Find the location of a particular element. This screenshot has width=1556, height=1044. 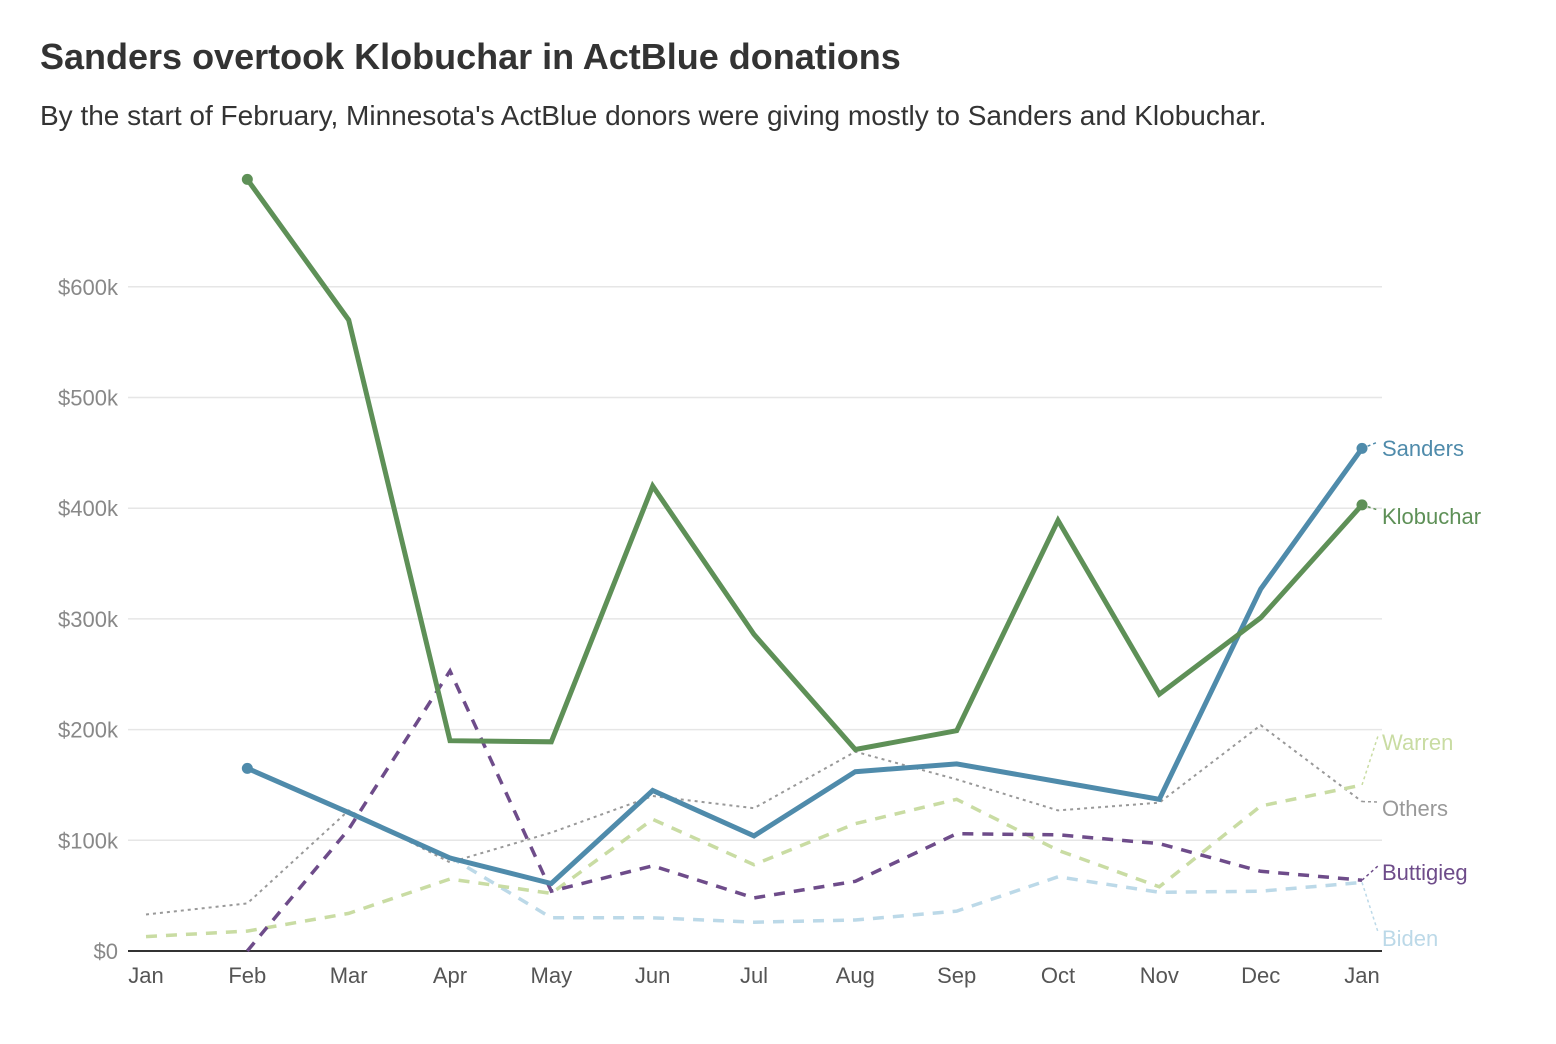

series-label-klobuchar: Klobuchar is located at coordinates (1431, 516).